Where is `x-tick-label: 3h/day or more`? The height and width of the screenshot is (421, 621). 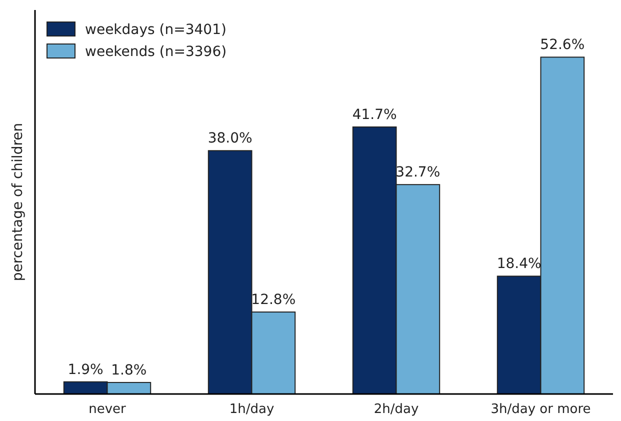
x-tick-label: 3h/day or more is located at coordinates (540, 410).